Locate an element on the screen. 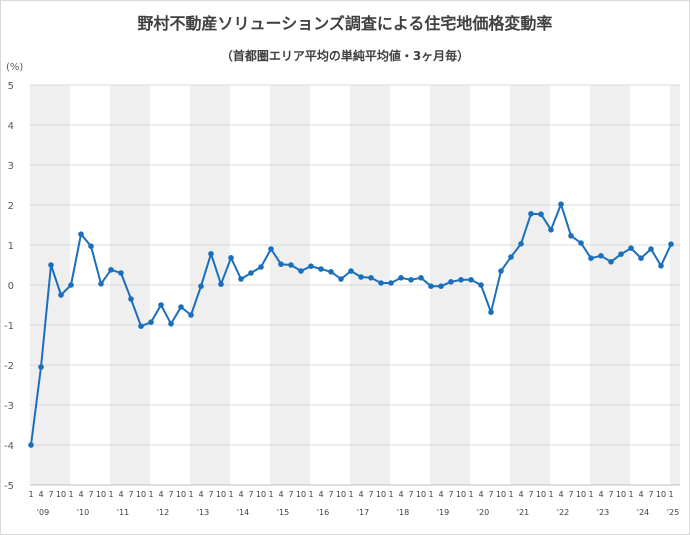 The width and height of the screenshot is (690, 535). y-axis-unit: (%) is located at coordinates (15, 67).